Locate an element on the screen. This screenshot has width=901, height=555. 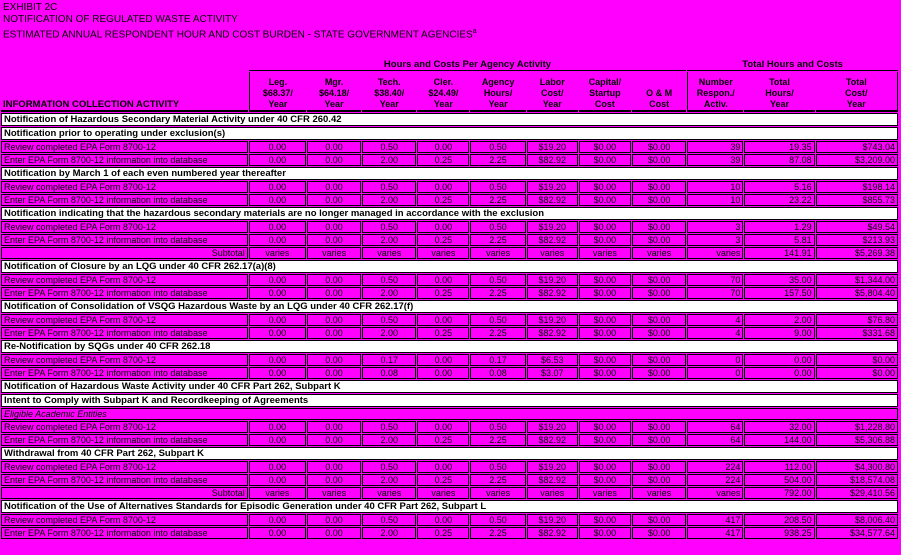
value-cell-number-respon: 3 is located at coordinates (715, 227).